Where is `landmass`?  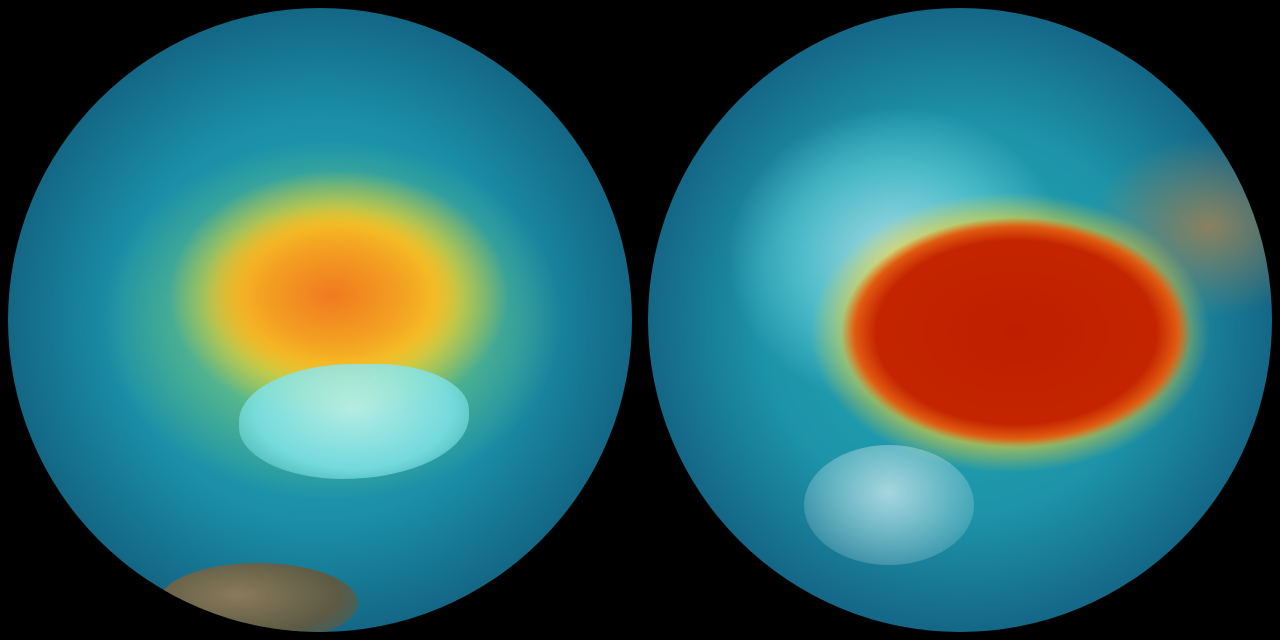
landmass is located at coordinates (889, 504).